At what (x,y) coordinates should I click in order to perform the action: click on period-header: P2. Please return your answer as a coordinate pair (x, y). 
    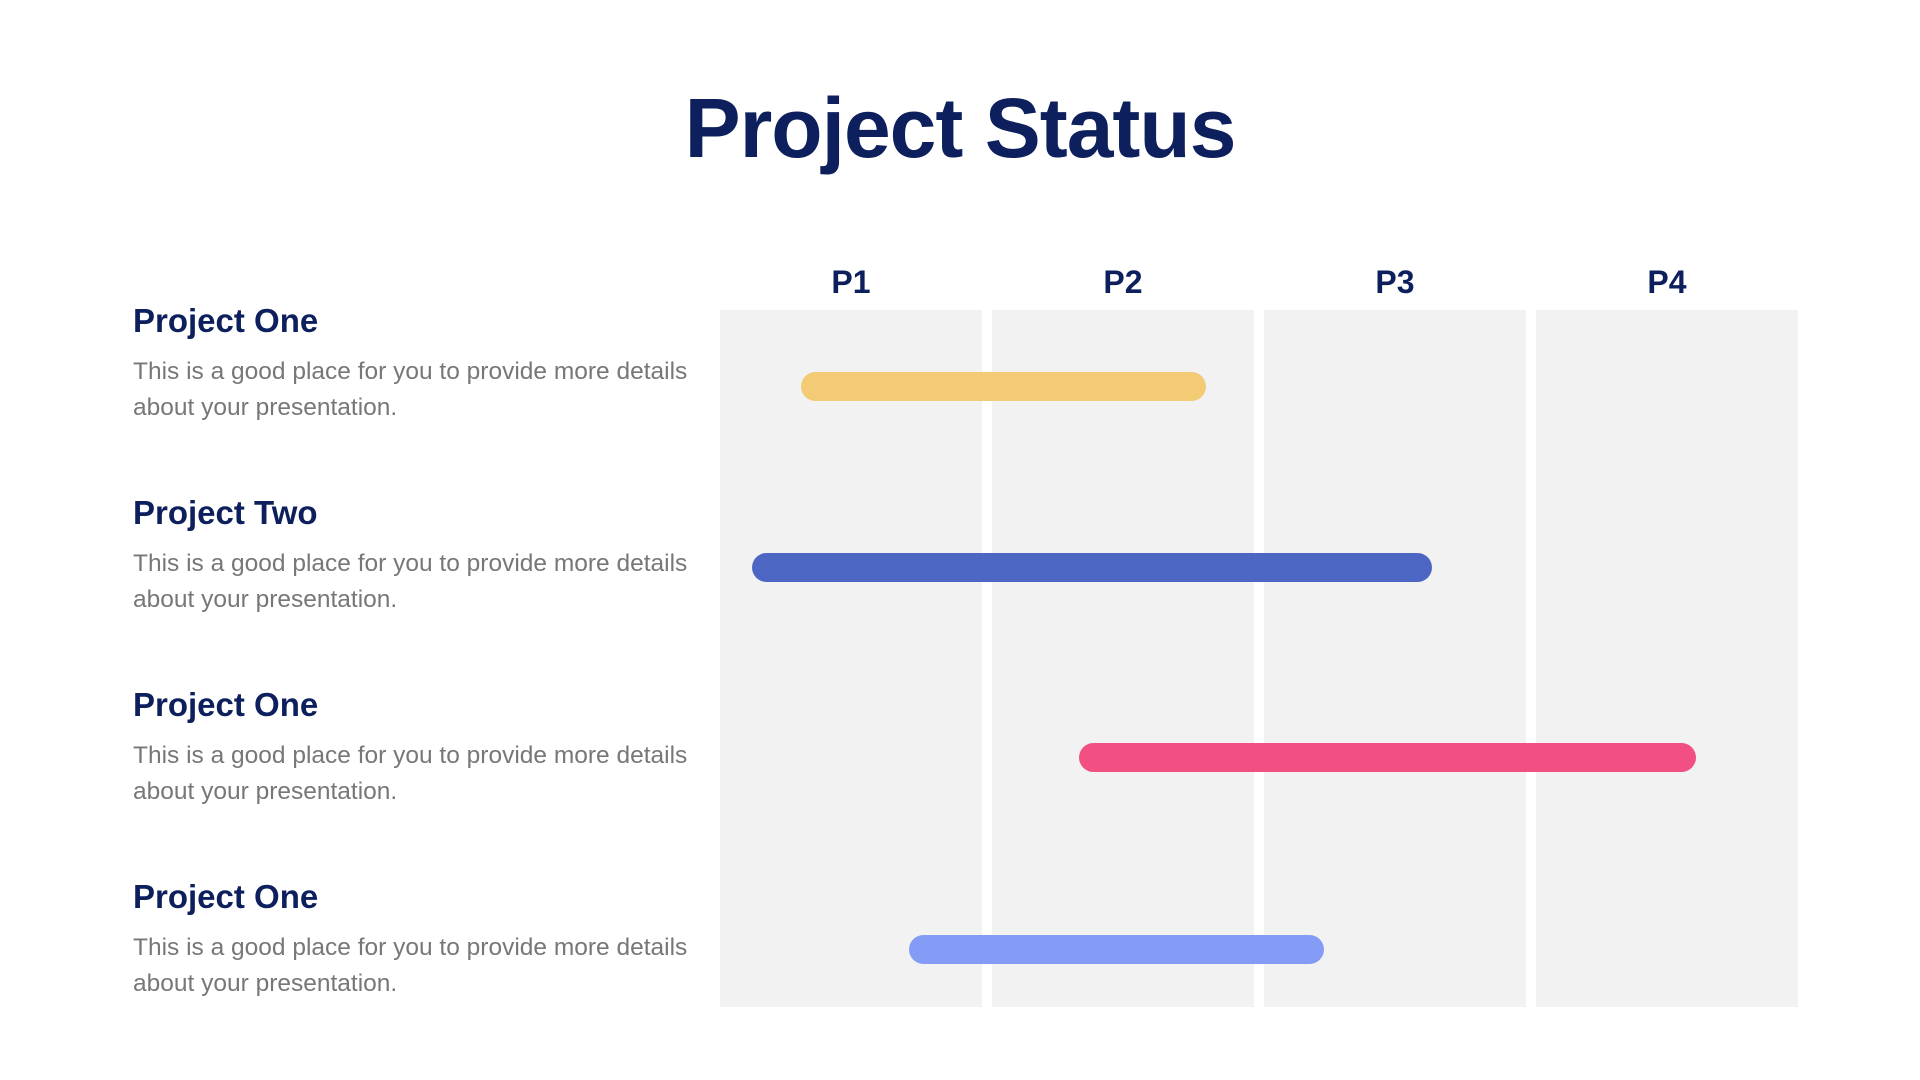
    Looking at the image, I should click on (1123, 282).